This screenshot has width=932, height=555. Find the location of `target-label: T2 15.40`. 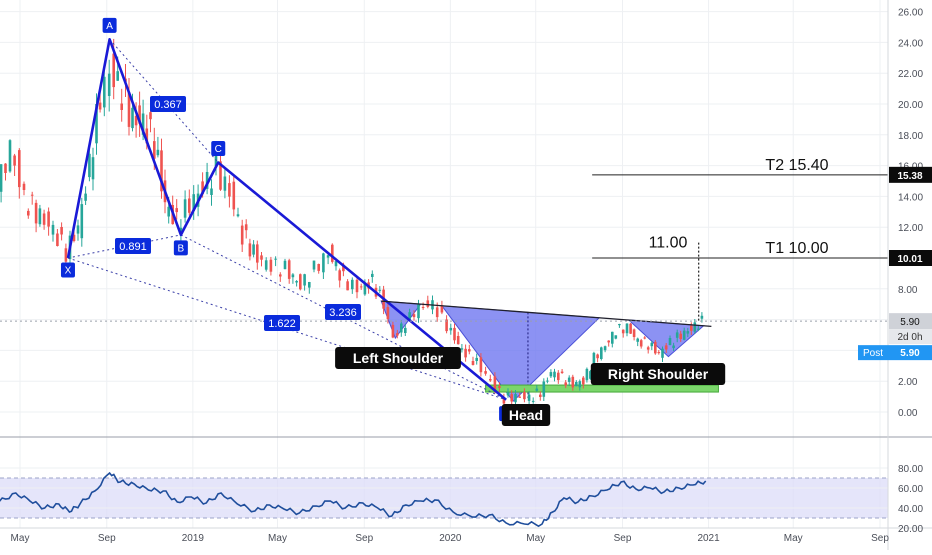

target-label: T2 15.40 is located at coordinates (796, 165).